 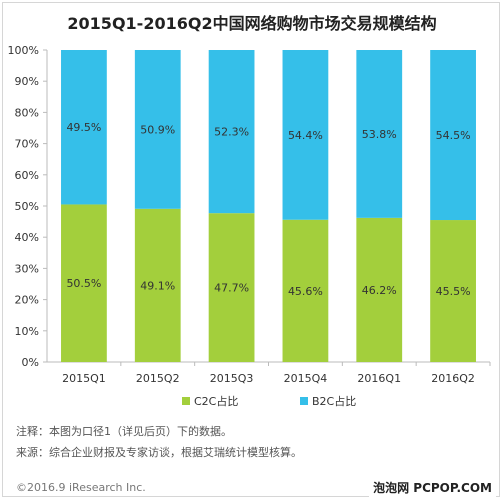 I want to click on data-label-c2c: 45.6%, so click(x=305, y=291).